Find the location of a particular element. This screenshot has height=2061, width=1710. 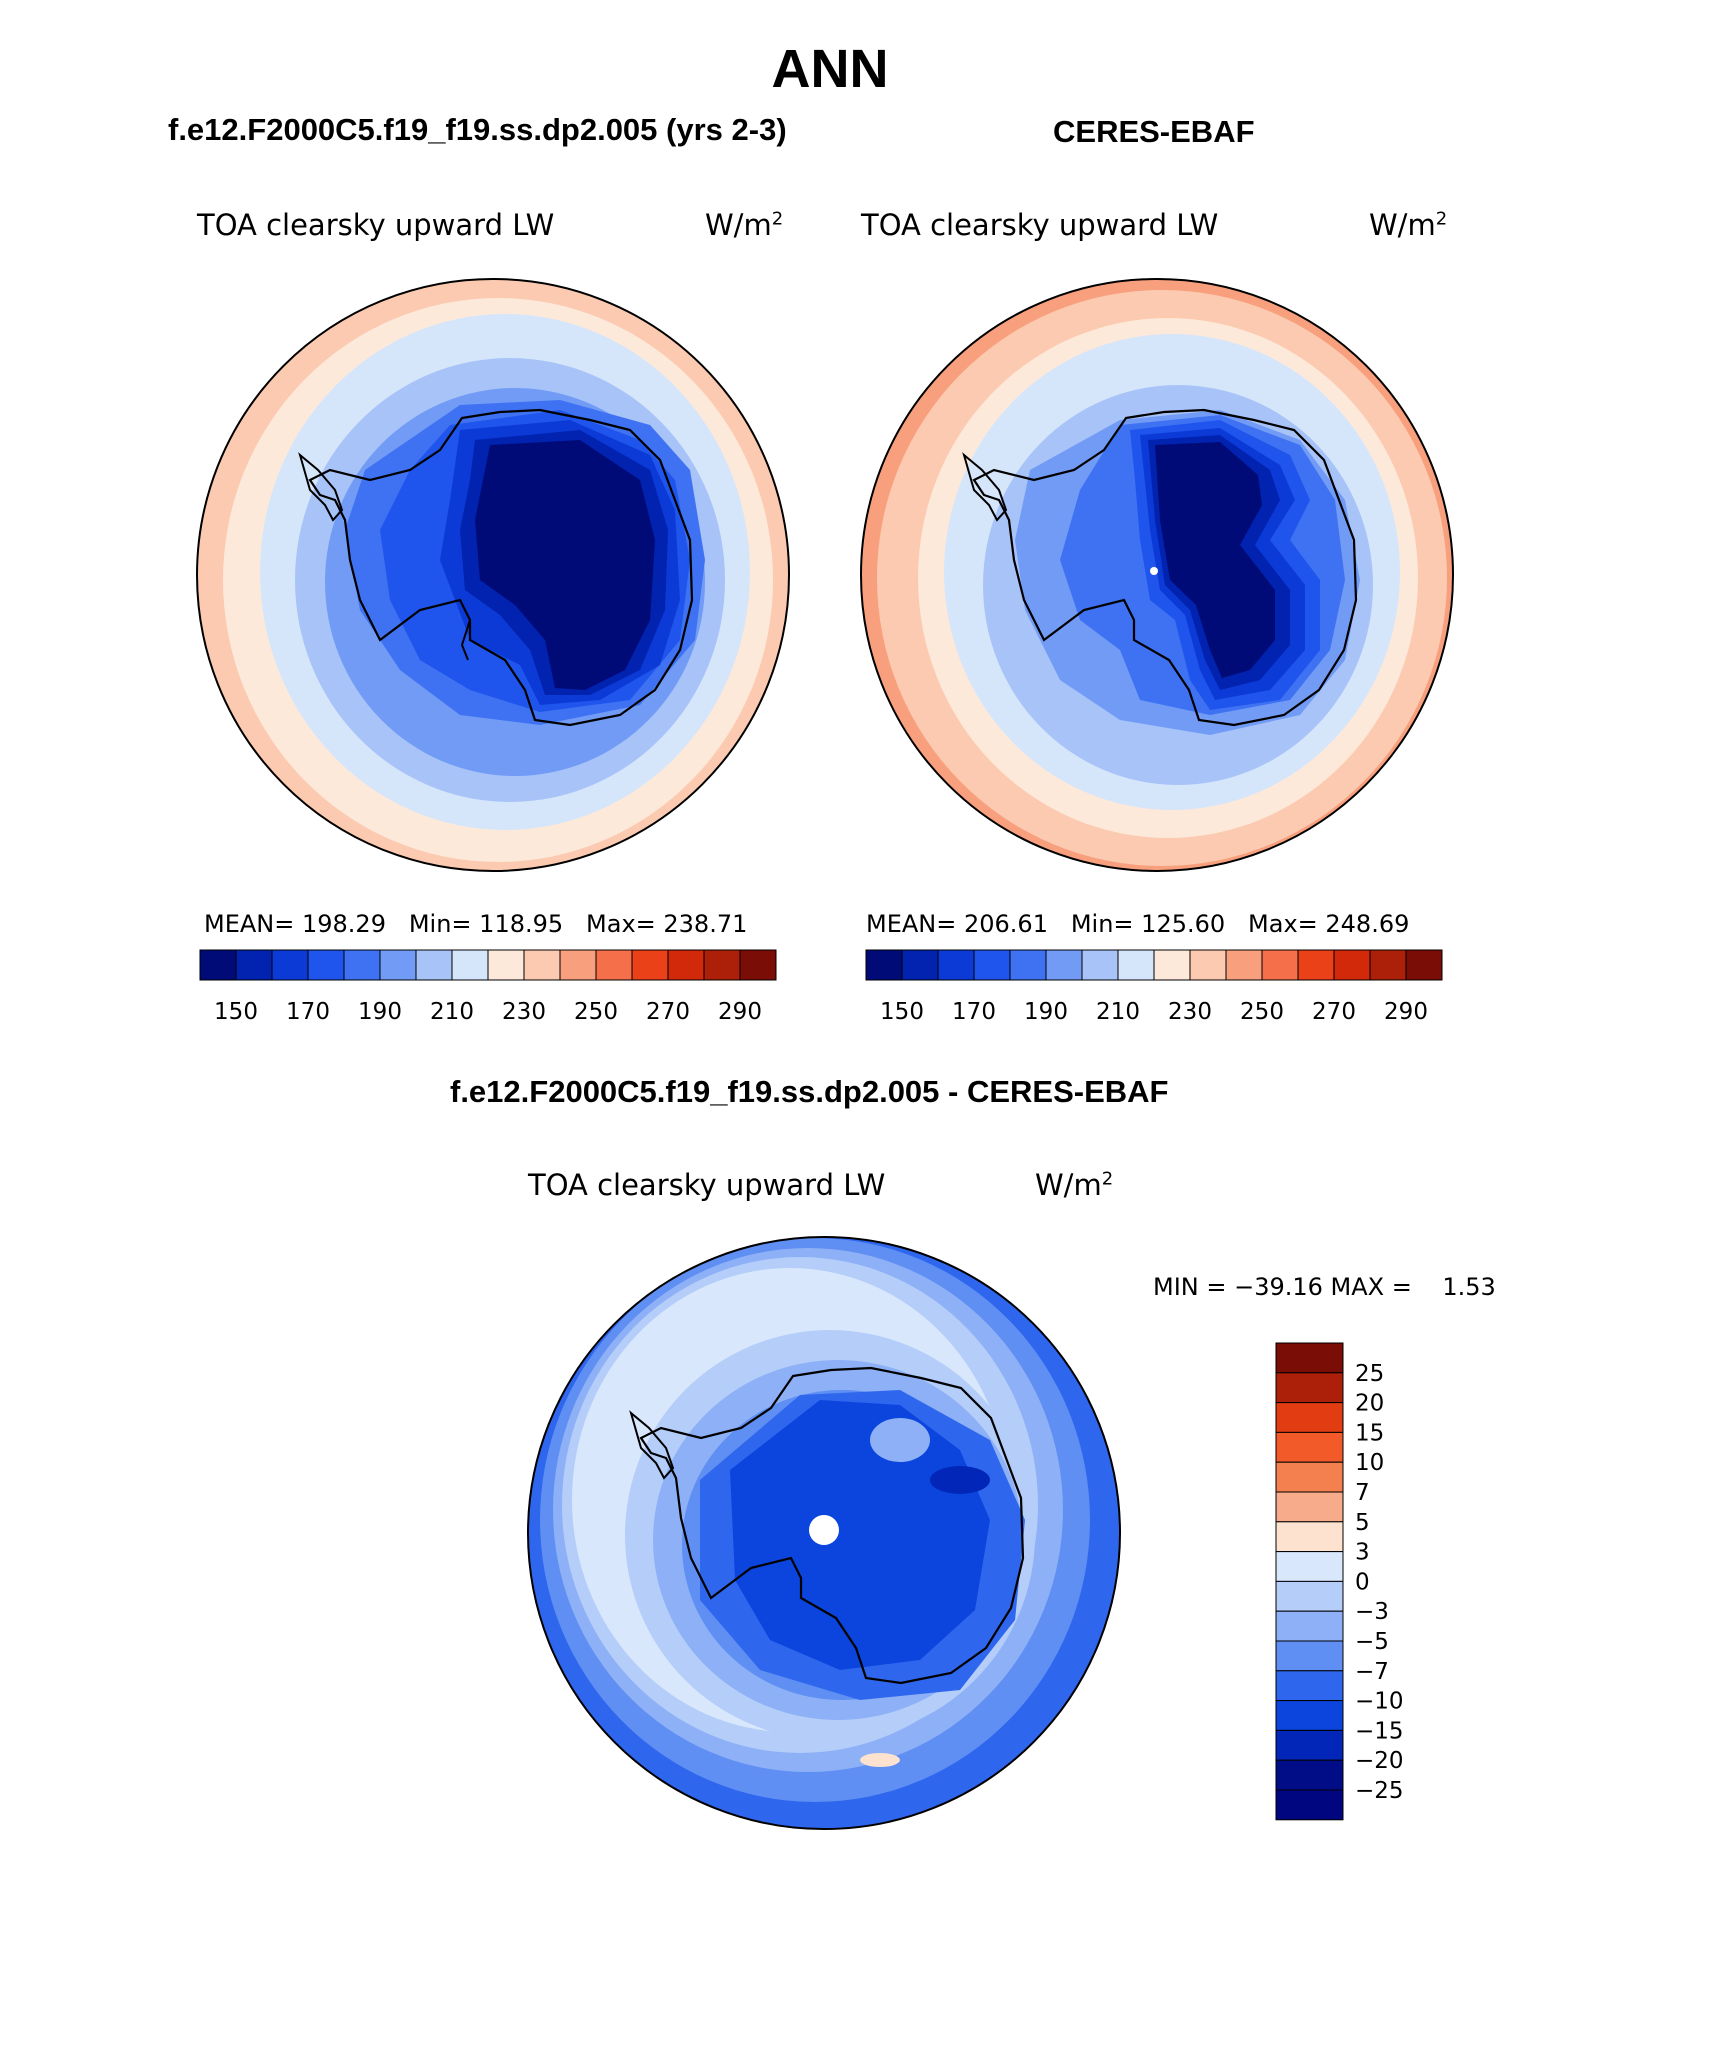

diff-stats: MIN = −39.16 MAX = 1.53 is located at coordinates (1324, 1287).